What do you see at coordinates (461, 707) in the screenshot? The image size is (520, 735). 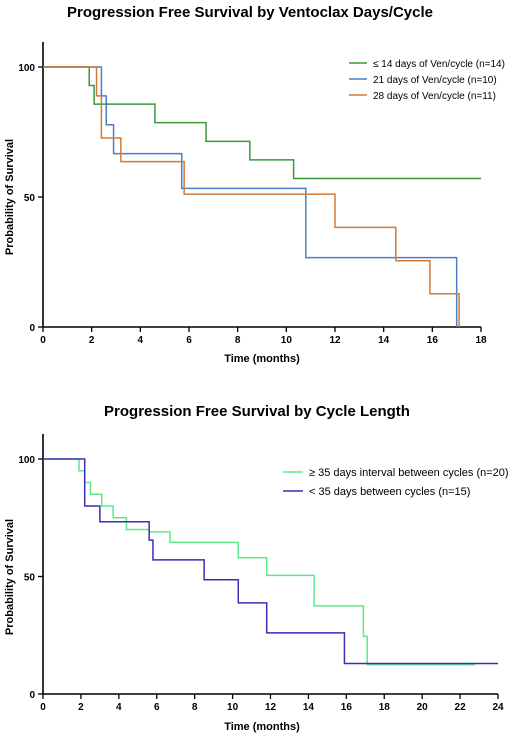 I see `x-tick-label: 22` at bounding box center [461, 707].